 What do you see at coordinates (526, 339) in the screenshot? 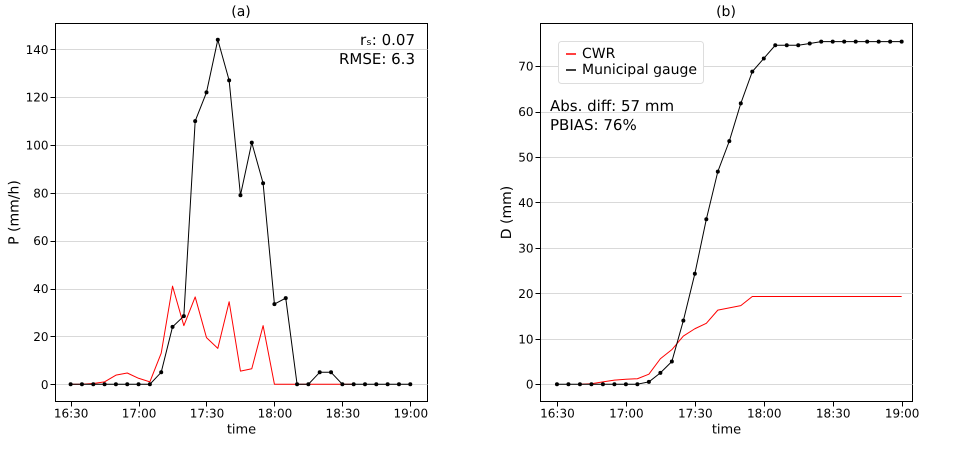
I see `y-tick-label: 10` at bounding box center [526, 339].